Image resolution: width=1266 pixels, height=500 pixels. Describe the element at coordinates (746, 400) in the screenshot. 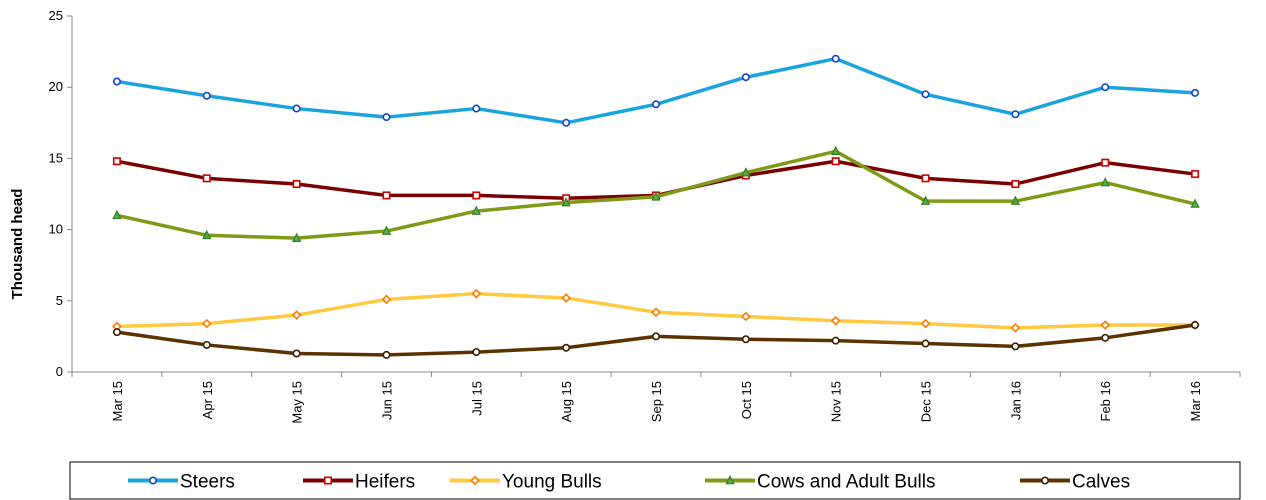

I see `x-tick-label: Oct 15` at that location.